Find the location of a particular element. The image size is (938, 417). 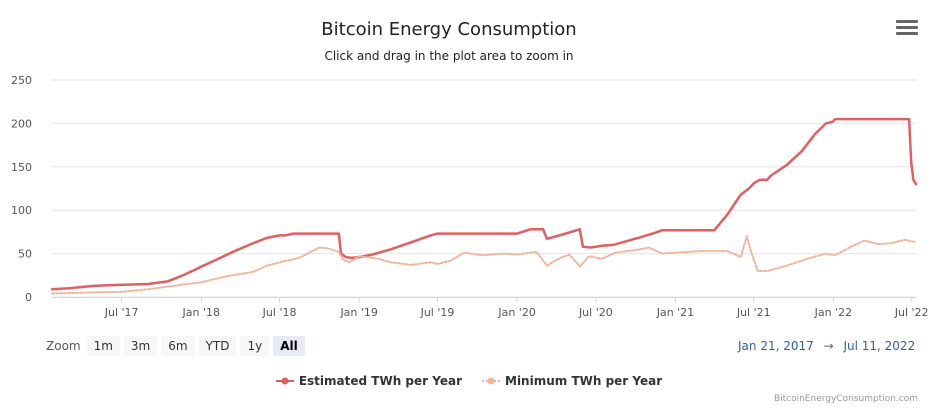

legend-label-minimum: Minimum TWh per Year is located at coordinates (584, 381).